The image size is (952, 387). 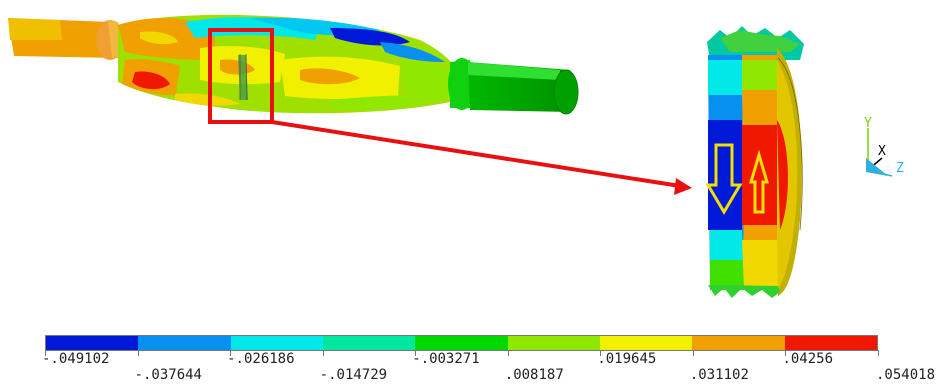 I want to click on legend-value-label: -.003271, so click(x=446, y=359).